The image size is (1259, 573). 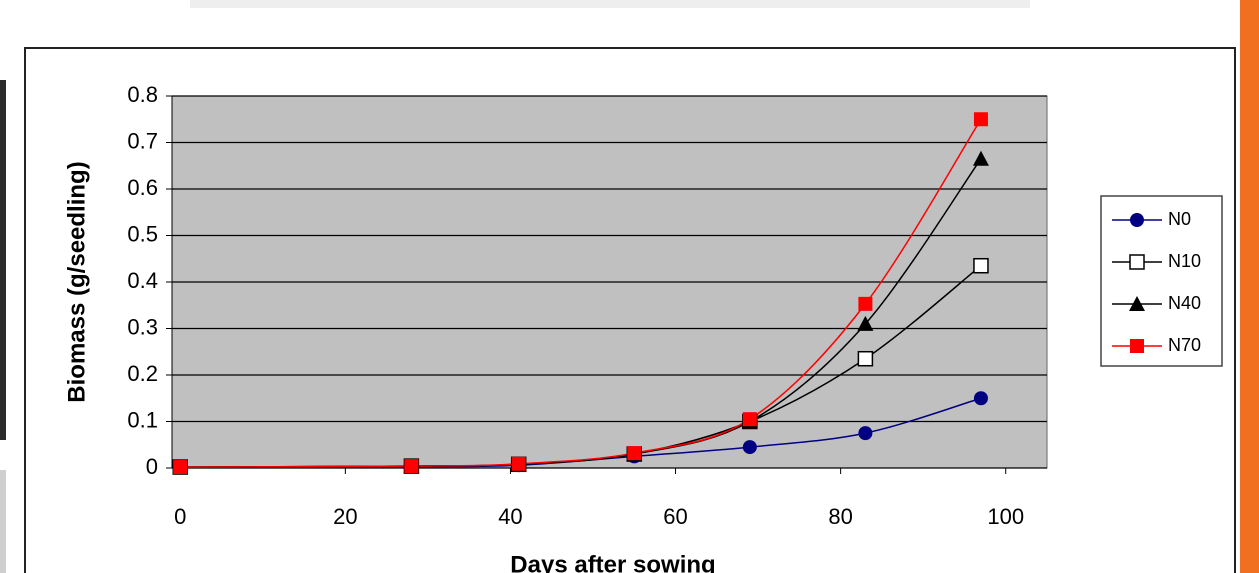 What do you see at coordinates (3, 260) in the screenshot?
I see `left-edge` at bounding box center [3, 260].